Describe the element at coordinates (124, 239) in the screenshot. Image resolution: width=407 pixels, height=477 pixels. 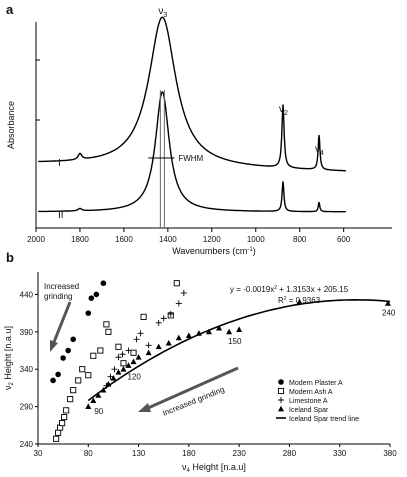
I see `x-tick-label-a: 1600` at that location.